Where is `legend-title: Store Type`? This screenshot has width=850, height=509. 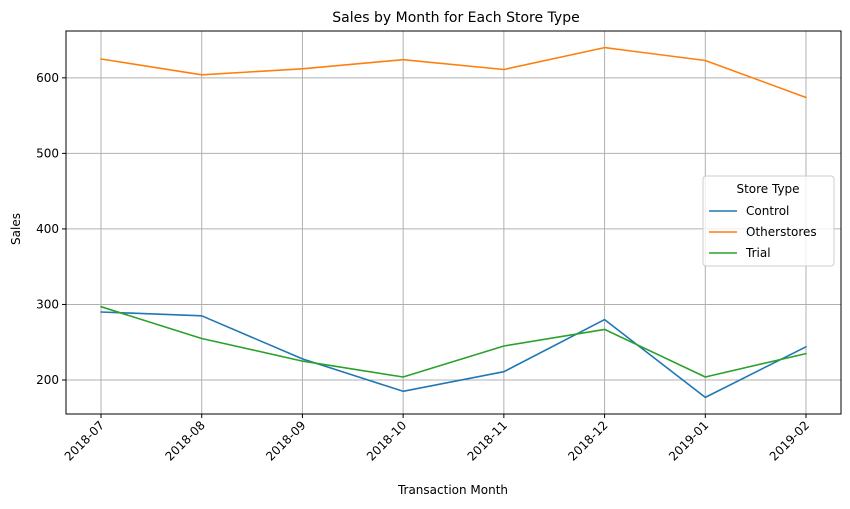
legend-title: Store Type is located at coordinates (767, 189).